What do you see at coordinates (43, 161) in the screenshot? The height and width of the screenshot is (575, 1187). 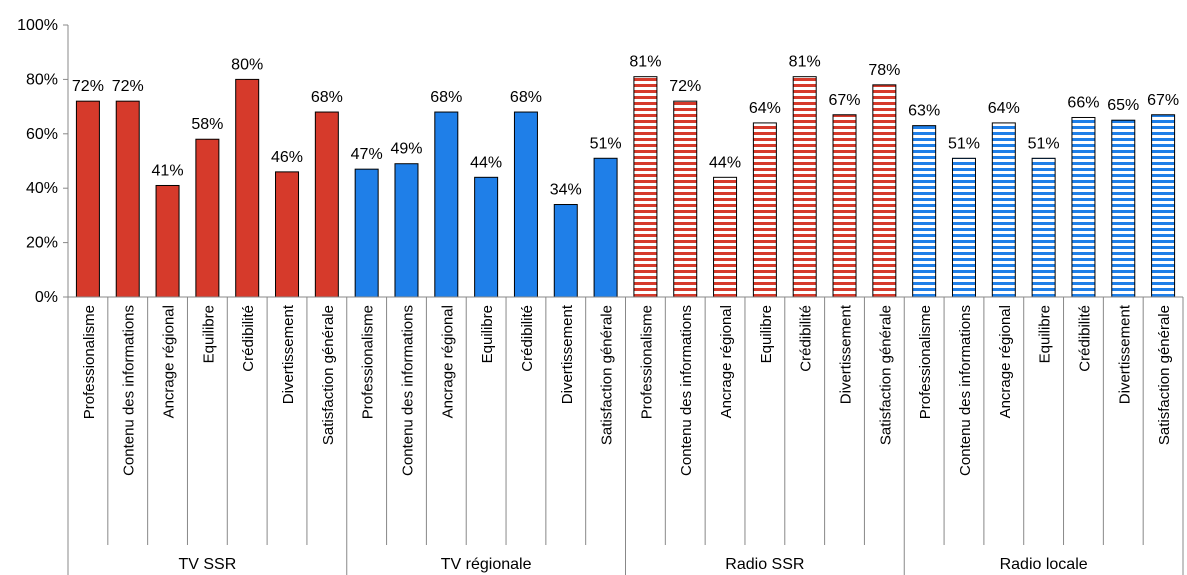 I see `y-axis: 0% 20% 40% 60% 80% 100%` at bounding box center [43, 161].